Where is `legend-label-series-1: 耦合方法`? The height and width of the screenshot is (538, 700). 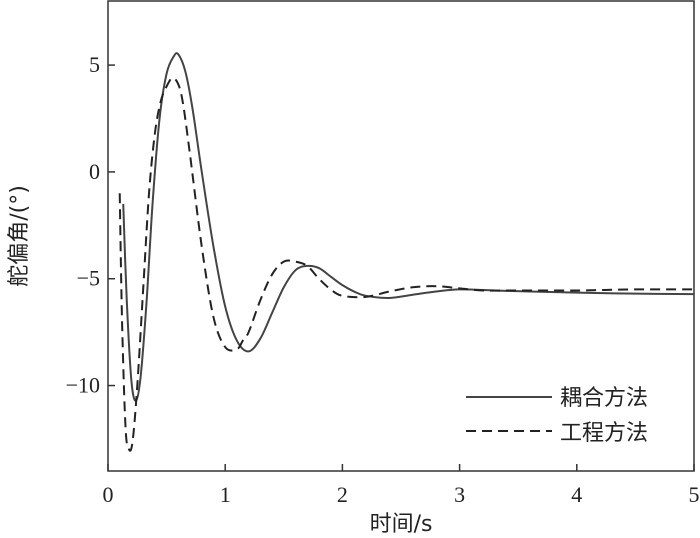
legend-label-series-1: 耦合方法 is located at coordinates (604, 398).